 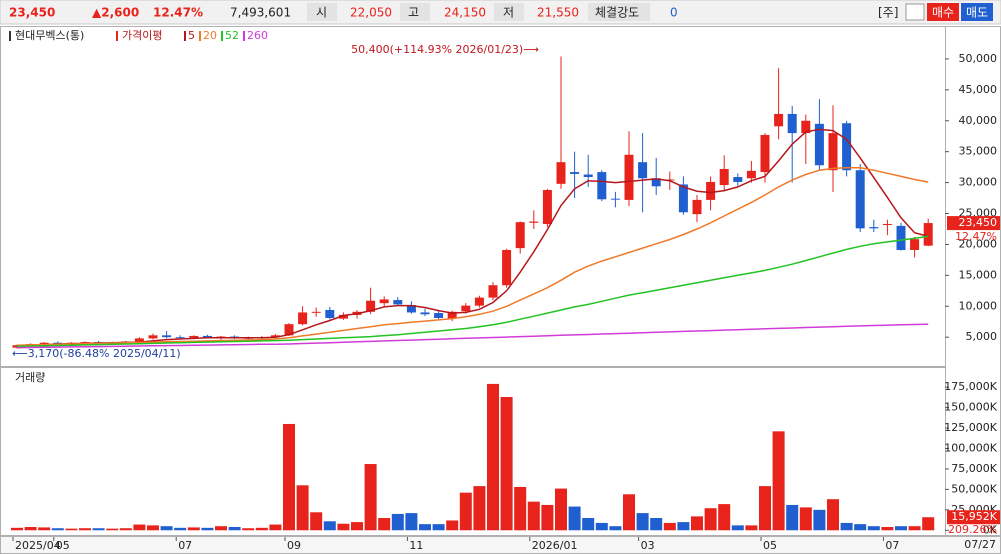 What do you see at coordinates (30, 377) in the screenshot?
I see `volume-title: 거래량` at bounding box center [30, 377].